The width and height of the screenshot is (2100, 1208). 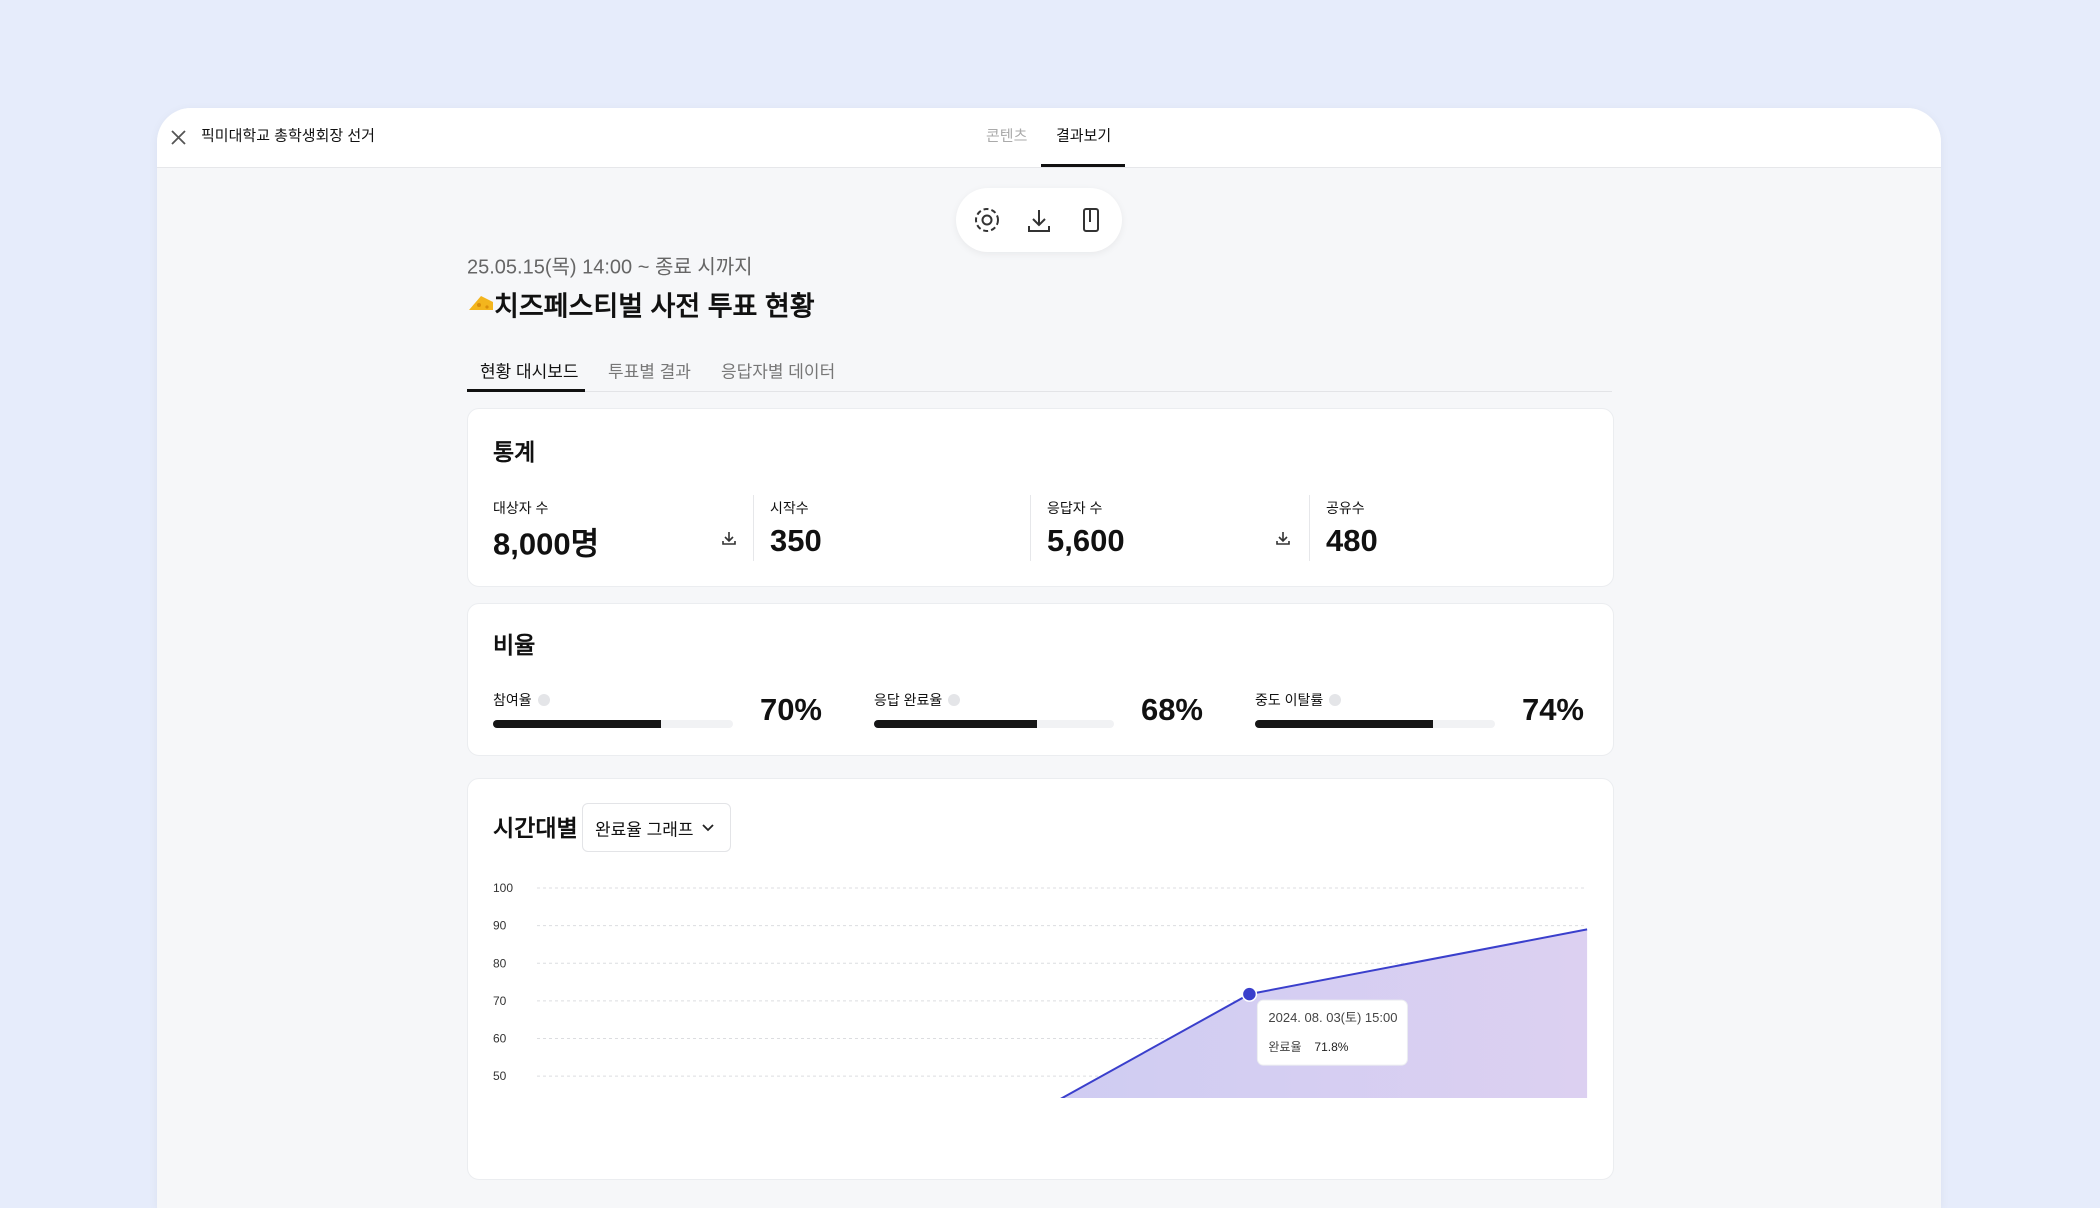 What do you see at coordinates (521, 508) in the screenshot?
I see `stat-label: 대상자 수` at bounding box center [521, 508].